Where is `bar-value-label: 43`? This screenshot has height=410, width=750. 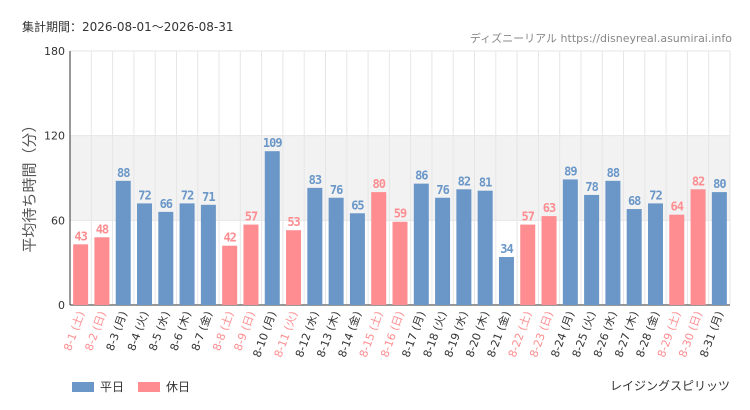
bar-value-label: 43 is located at coordinates (80, 236).